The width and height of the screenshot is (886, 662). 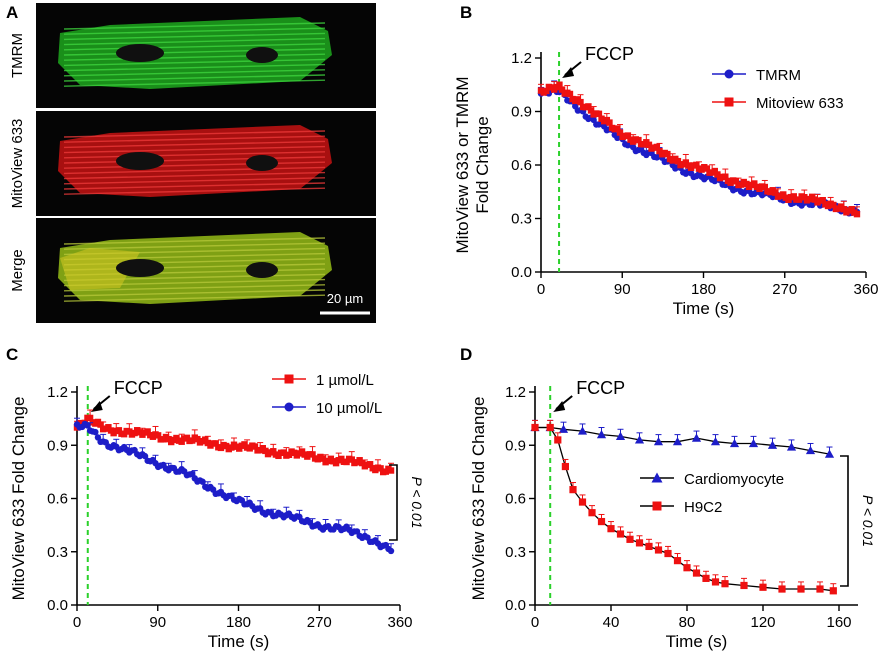 I want to click on y-axis-title: MitoView 633 or TMRM, so click(x=462, y=165).